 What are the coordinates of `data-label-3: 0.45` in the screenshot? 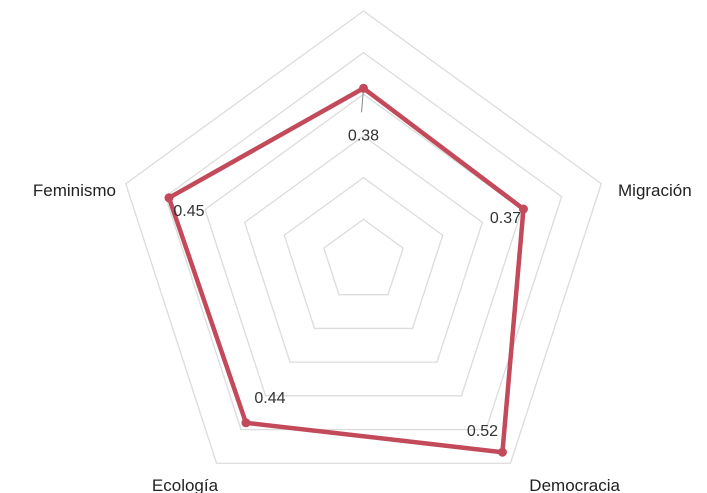 It's located at (188, 211).